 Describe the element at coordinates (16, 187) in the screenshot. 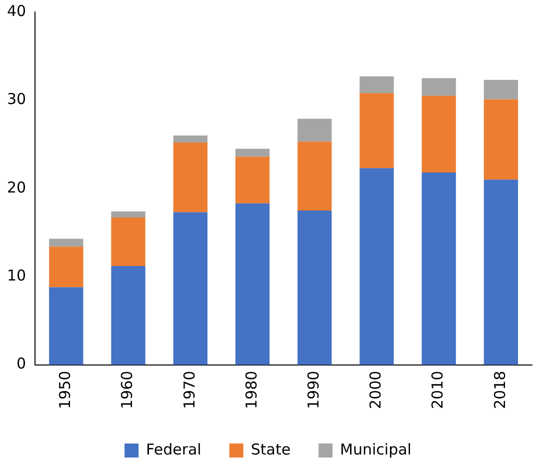

I see `y-tick-label: 20` at that location.